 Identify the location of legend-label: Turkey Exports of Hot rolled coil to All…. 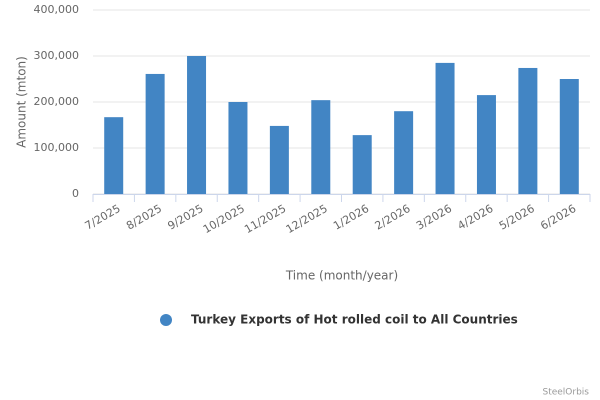
(354, 320).